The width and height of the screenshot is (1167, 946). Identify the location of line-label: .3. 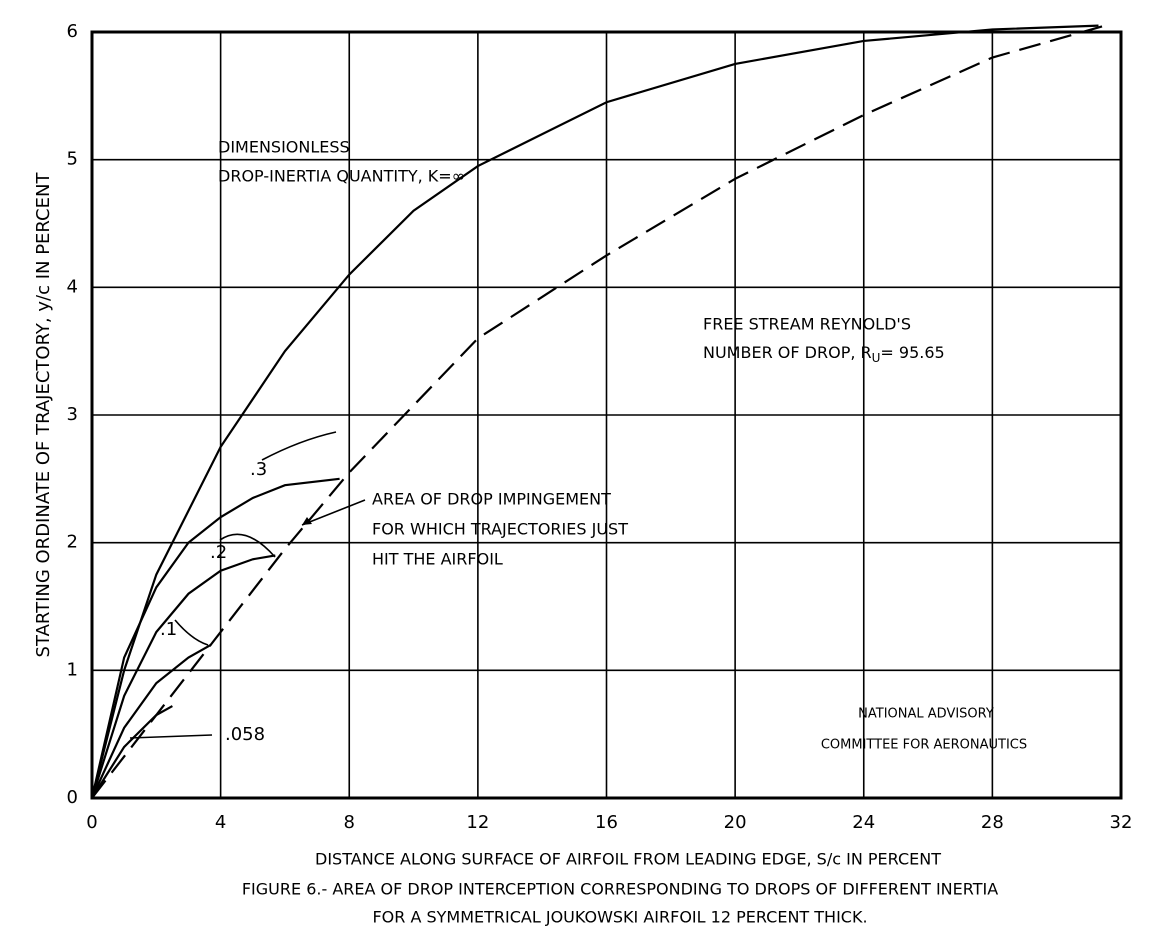
(258, 469).